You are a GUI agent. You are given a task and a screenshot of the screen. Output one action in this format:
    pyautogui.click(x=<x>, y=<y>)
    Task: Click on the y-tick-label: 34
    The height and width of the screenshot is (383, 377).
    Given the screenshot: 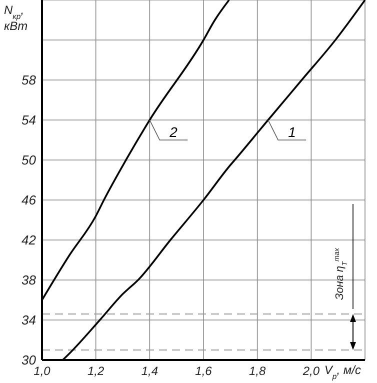 What is the action you would take?
    pyautogui.click(x=29, y=320)
    